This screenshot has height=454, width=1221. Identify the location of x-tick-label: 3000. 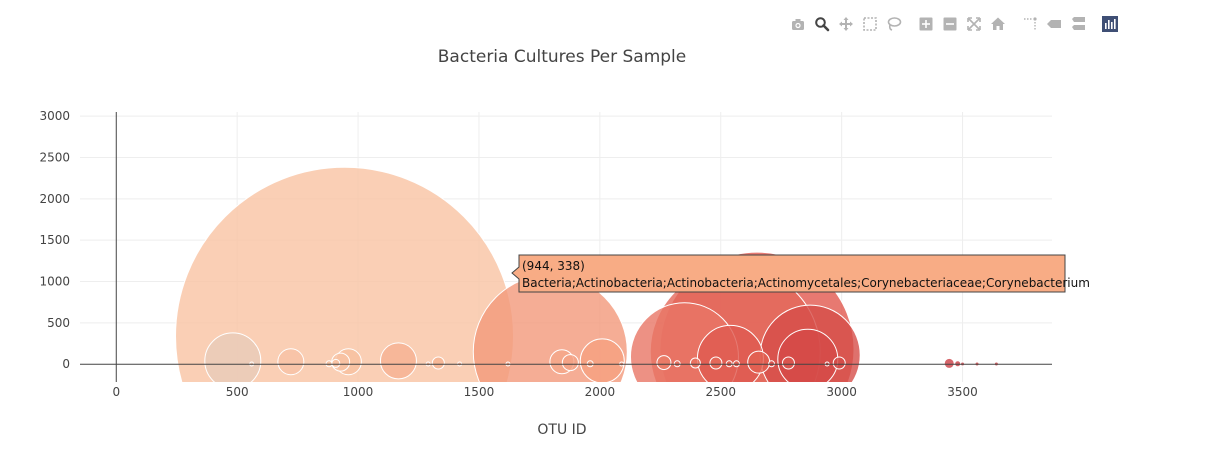
(841, 392).